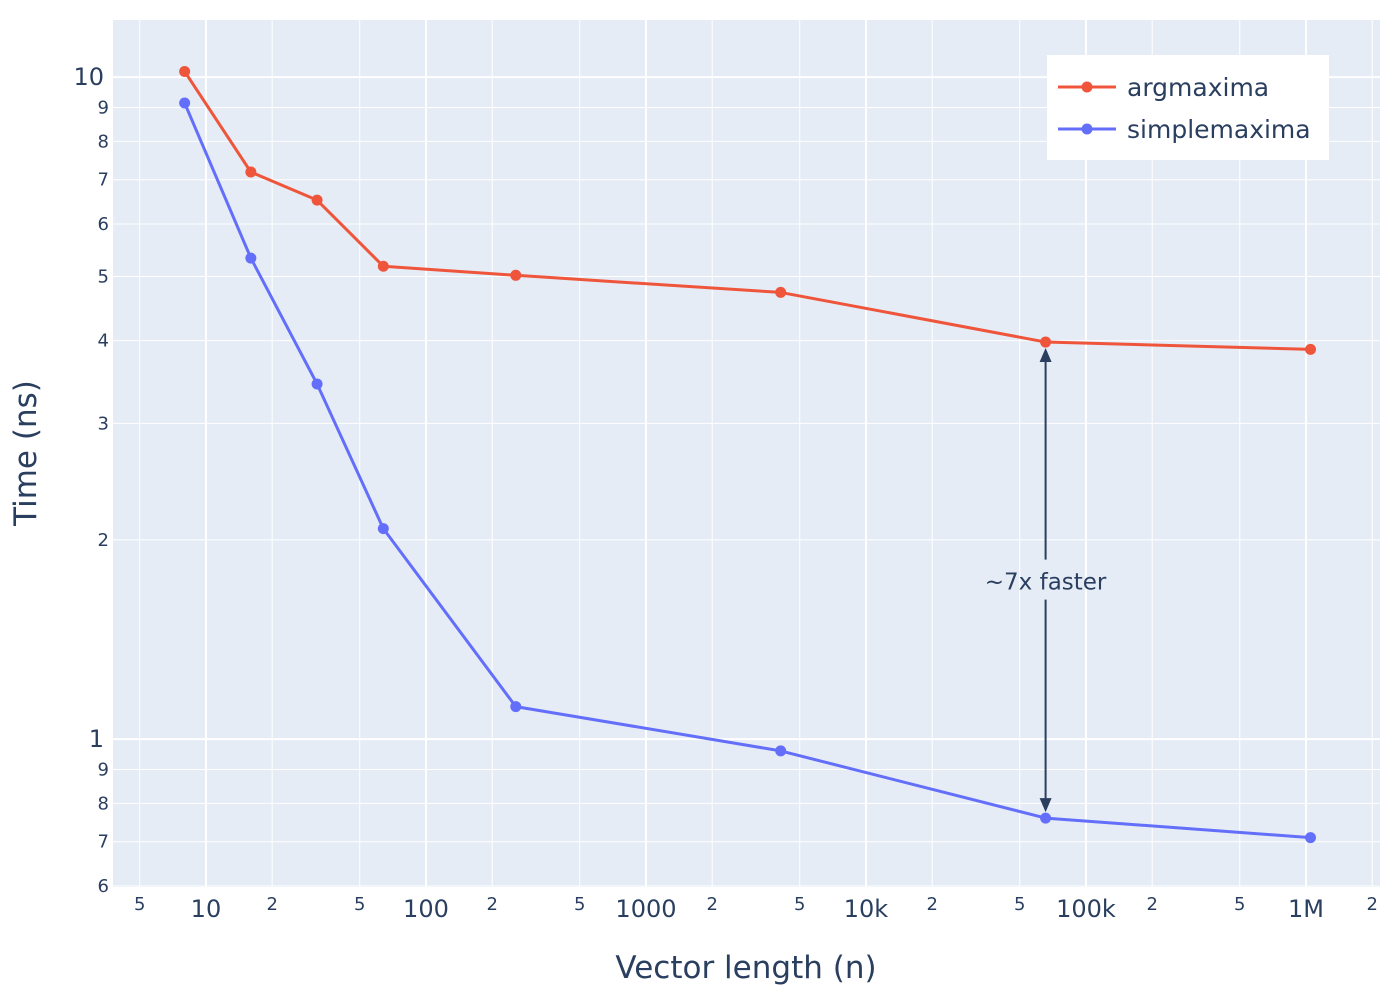 The image size is (1400, 1004). Describe the element at coordinates (866, 909) in the screenshot. I see `x-tick-label: 10k` at that location.